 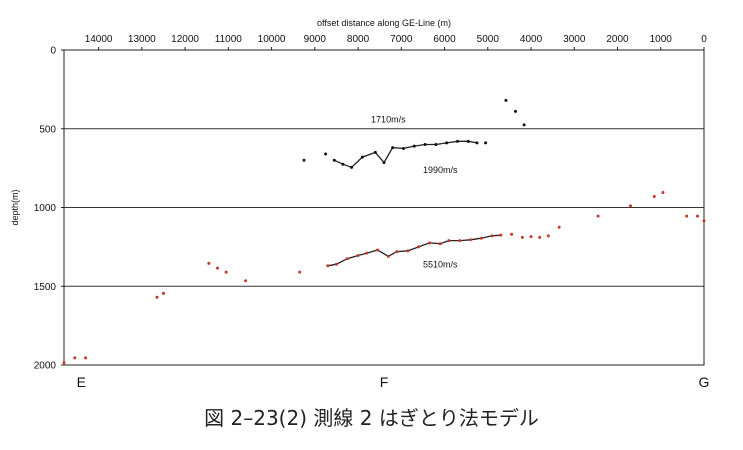 What do you see at coordinates (444, 39) in the screenshot?
I see `x-tick-label: 6000` at bounding box center [444, 39].